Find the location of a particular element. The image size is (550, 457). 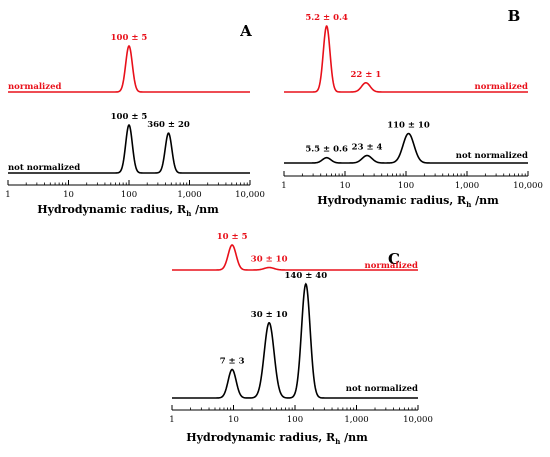

panel-c-normalized-label: normalized is located at coordinates (392, 266).